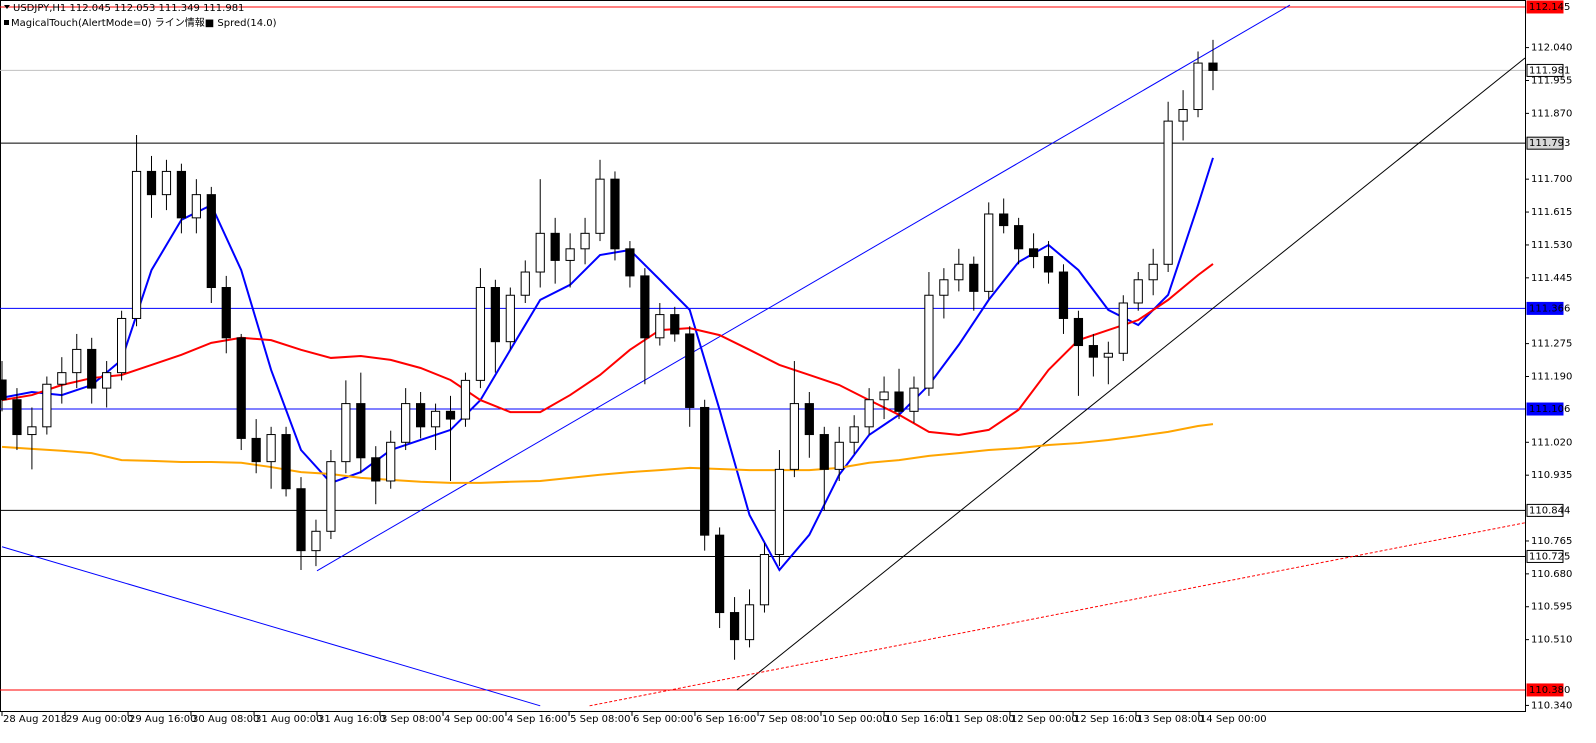 This screenshot has height=743, width=1596. What do you see at coordinates (1551, 607) in the screenshot?
I see `y-tick-label: 110.595` at bounding box center [1551, 607].